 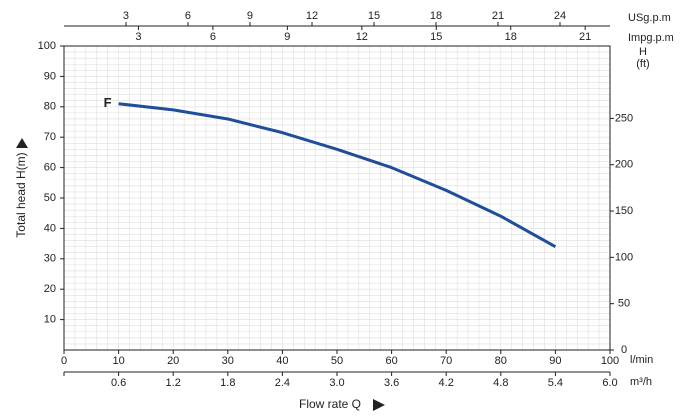 What do you see at coordinates (555, 361) in the screenshot?
I see `x-tick-label: 90` at bounding box center [555, 361].